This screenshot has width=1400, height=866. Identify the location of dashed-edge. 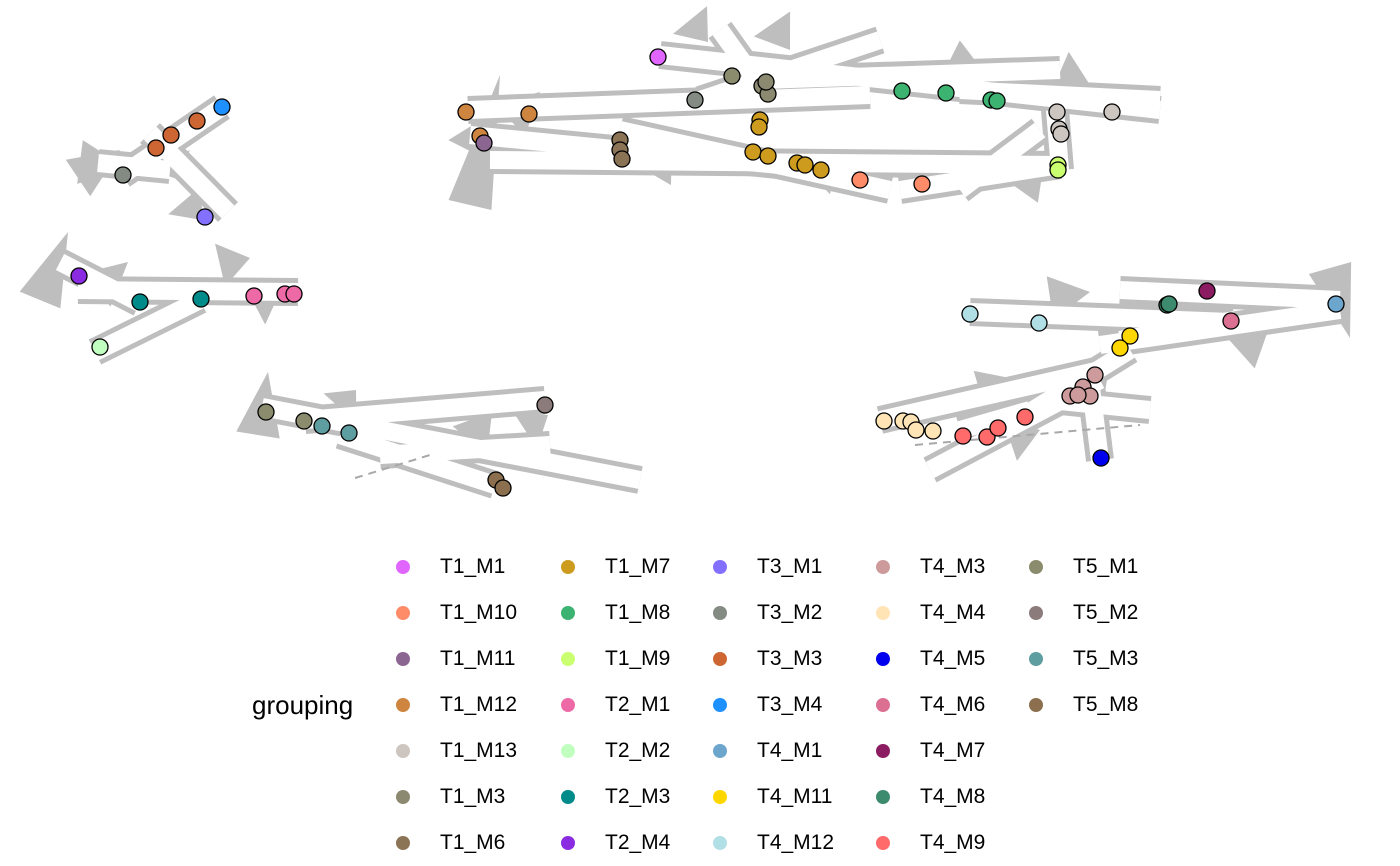
(1027, 435).